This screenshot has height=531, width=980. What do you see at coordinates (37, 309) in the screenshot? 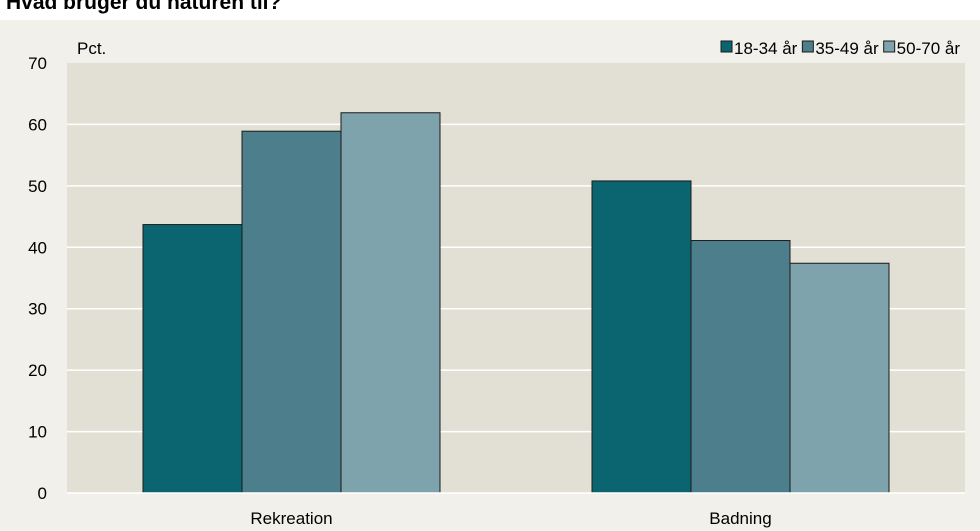
I see `y-tick-label: 30` at bounding box center [37, 309].